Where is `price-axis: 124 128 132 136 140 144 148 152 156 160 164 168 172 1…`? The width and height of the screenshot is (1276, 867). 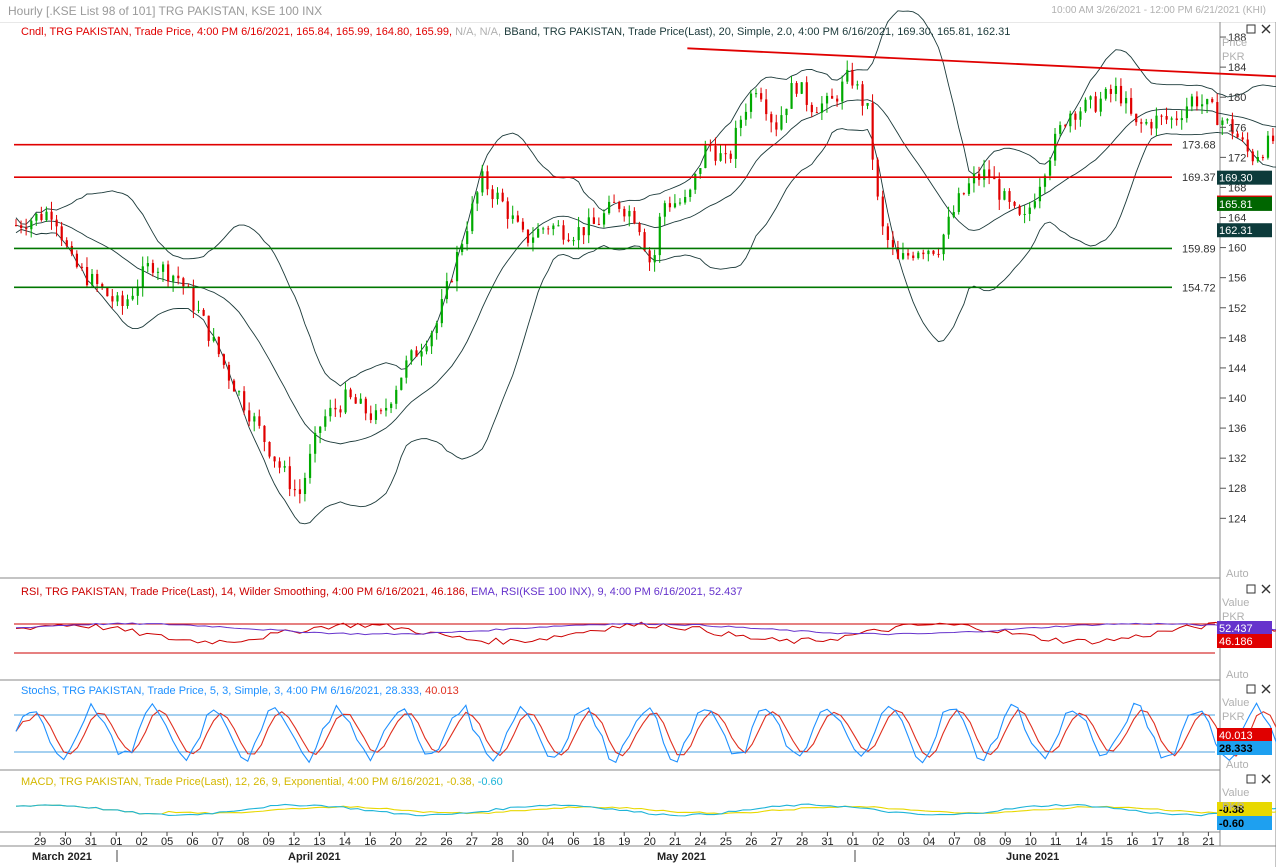
price-axis: 124 128 132 136 140 144 148 152 156 160 164 168 172 1… is located at coordinates (1233, 278).